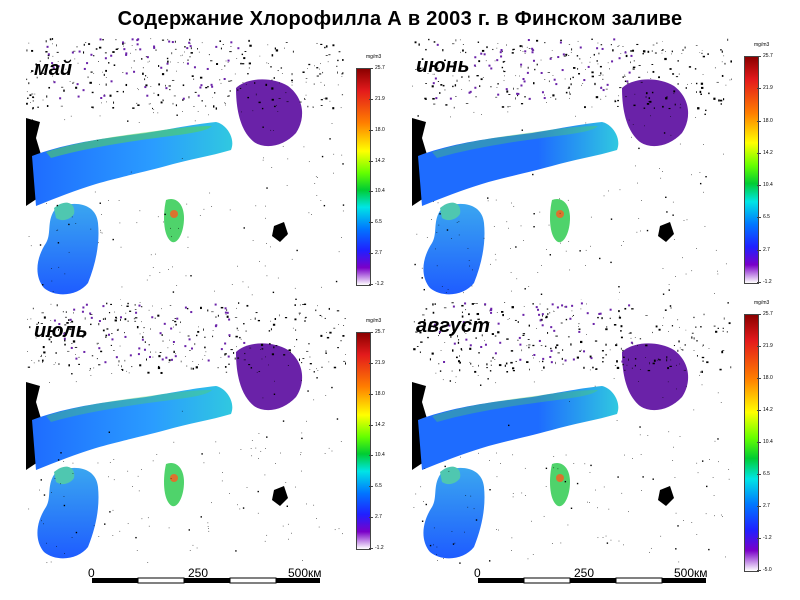 The height and width of the screenshot is (600, 800). I want to click on month-label-august: август, so click(453, 326).